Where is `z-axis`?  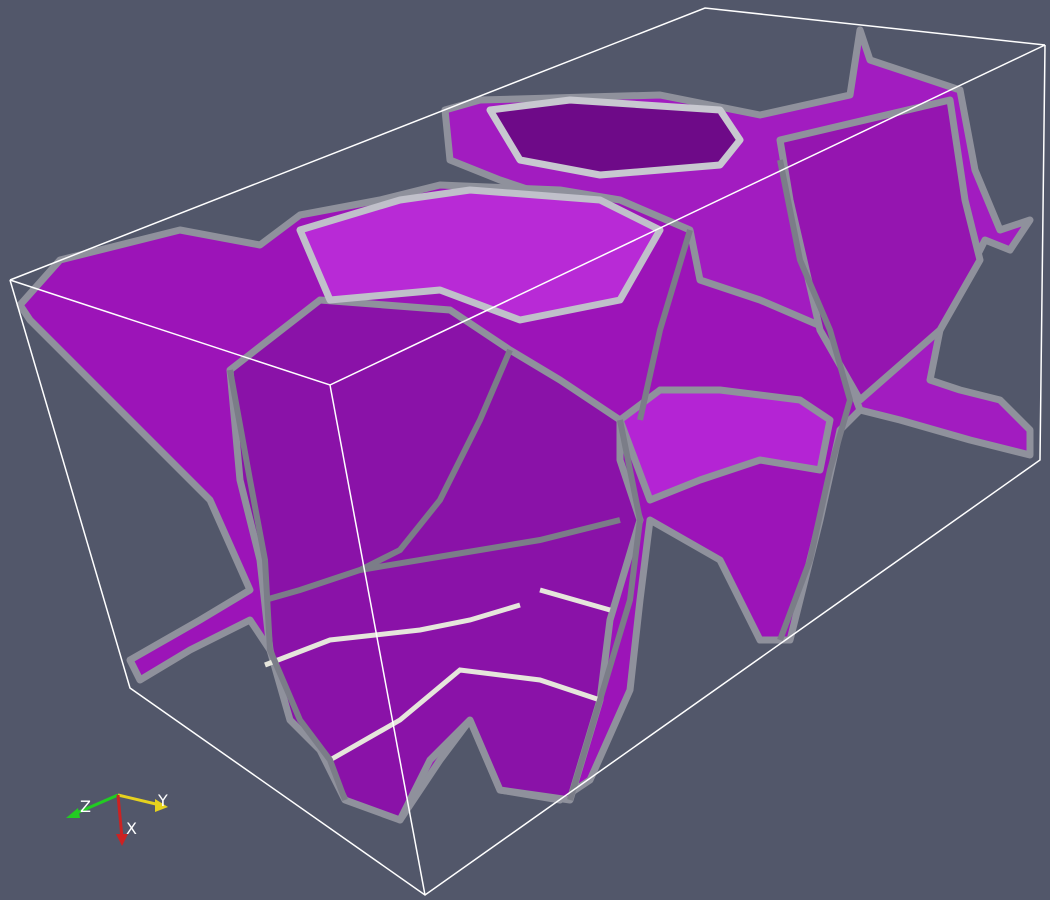 z-axis is located at coordinates (95, 805).